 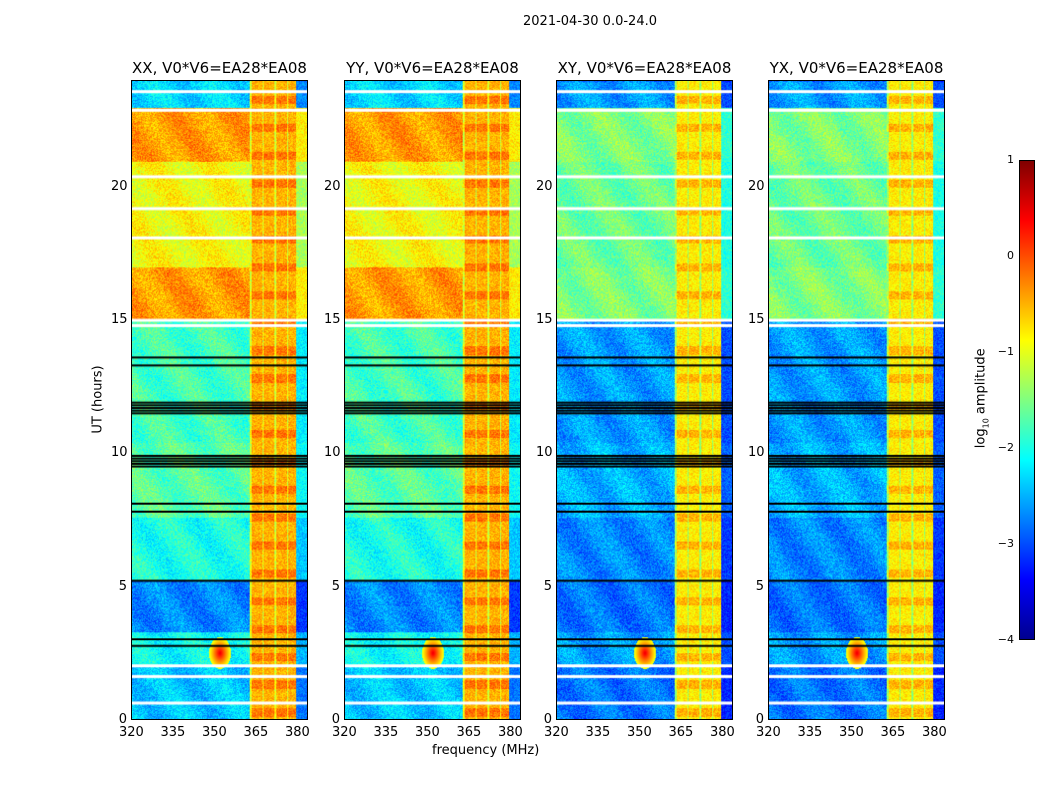 What do you see at coordinates (981, 383) in the screenshot?
I see `colorbar-label-suffix: amplitude` at bounding box center [981, 383].